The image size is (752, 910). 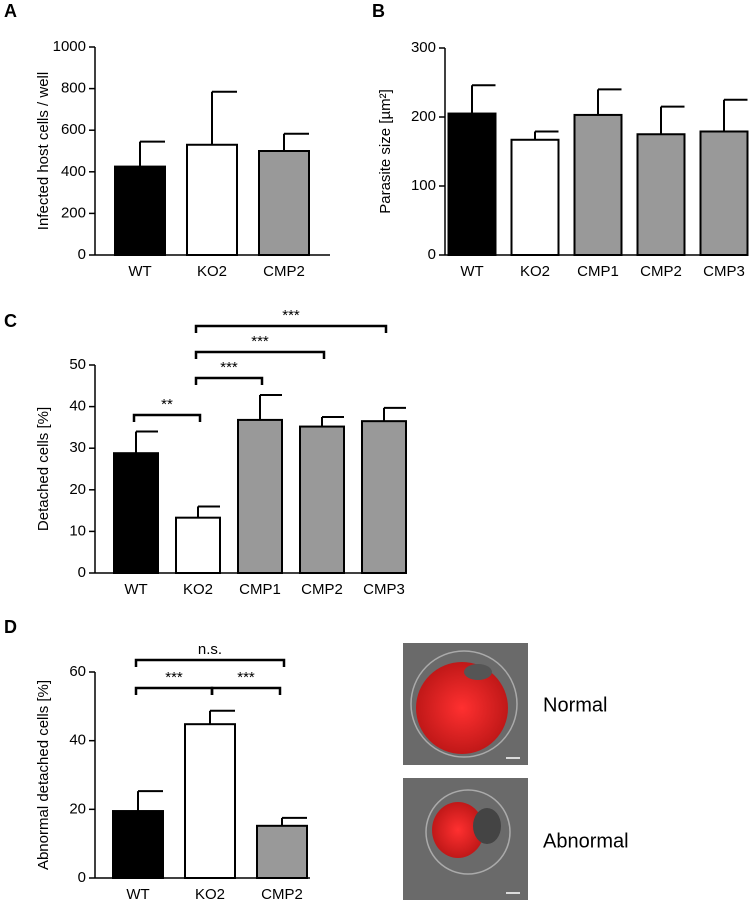 I want to click on image-normal, so click(x=465, y=704).